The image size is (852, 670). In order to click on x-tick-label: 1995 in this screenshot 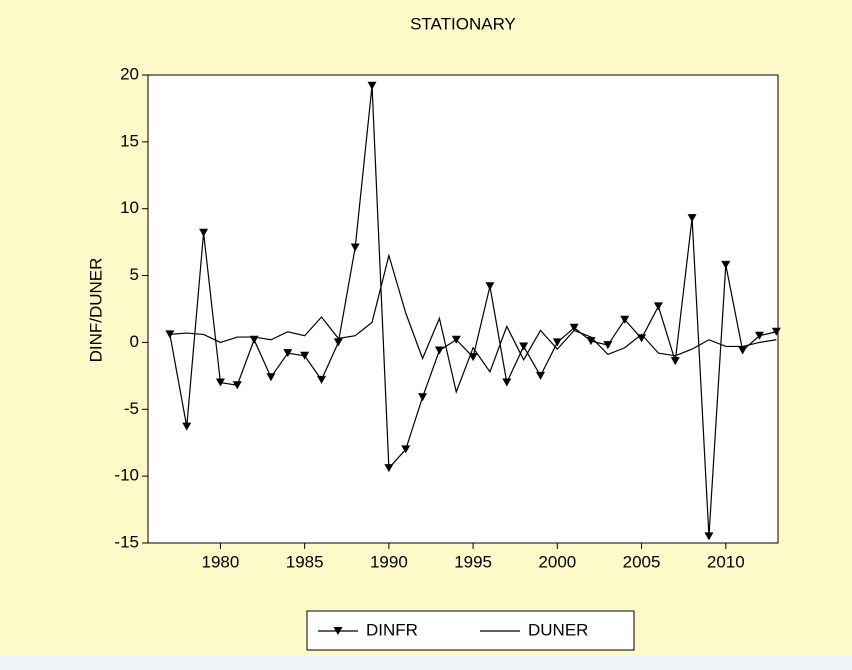, I will do `click(473, 561)`.